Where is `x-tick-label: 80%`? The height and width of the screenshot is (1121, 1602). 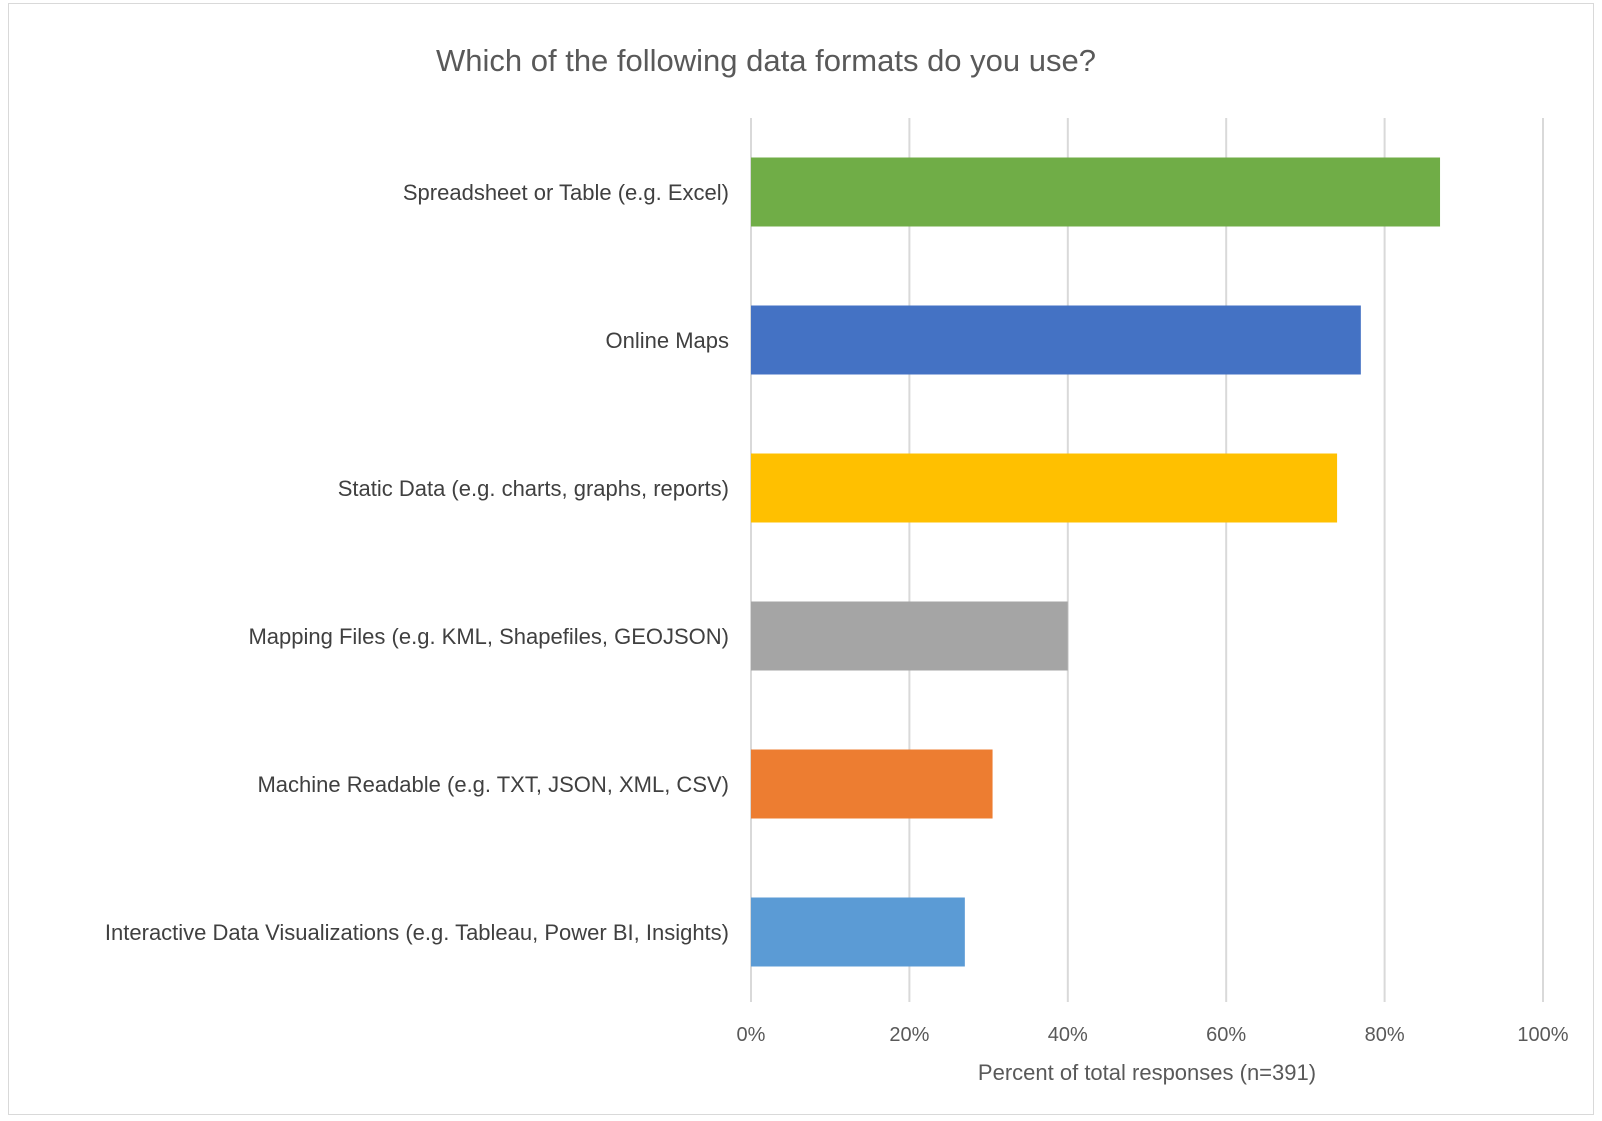
x-tick-label: 80% is located at coordinates (1385, 1035).